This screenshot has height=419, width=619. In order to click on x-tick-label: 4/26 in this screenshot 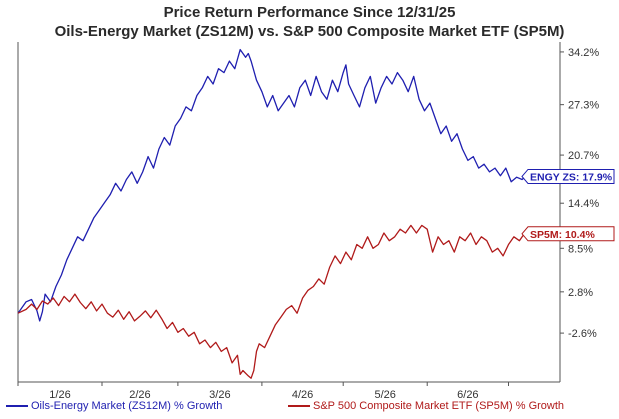, I will do `click(302, 395)`.